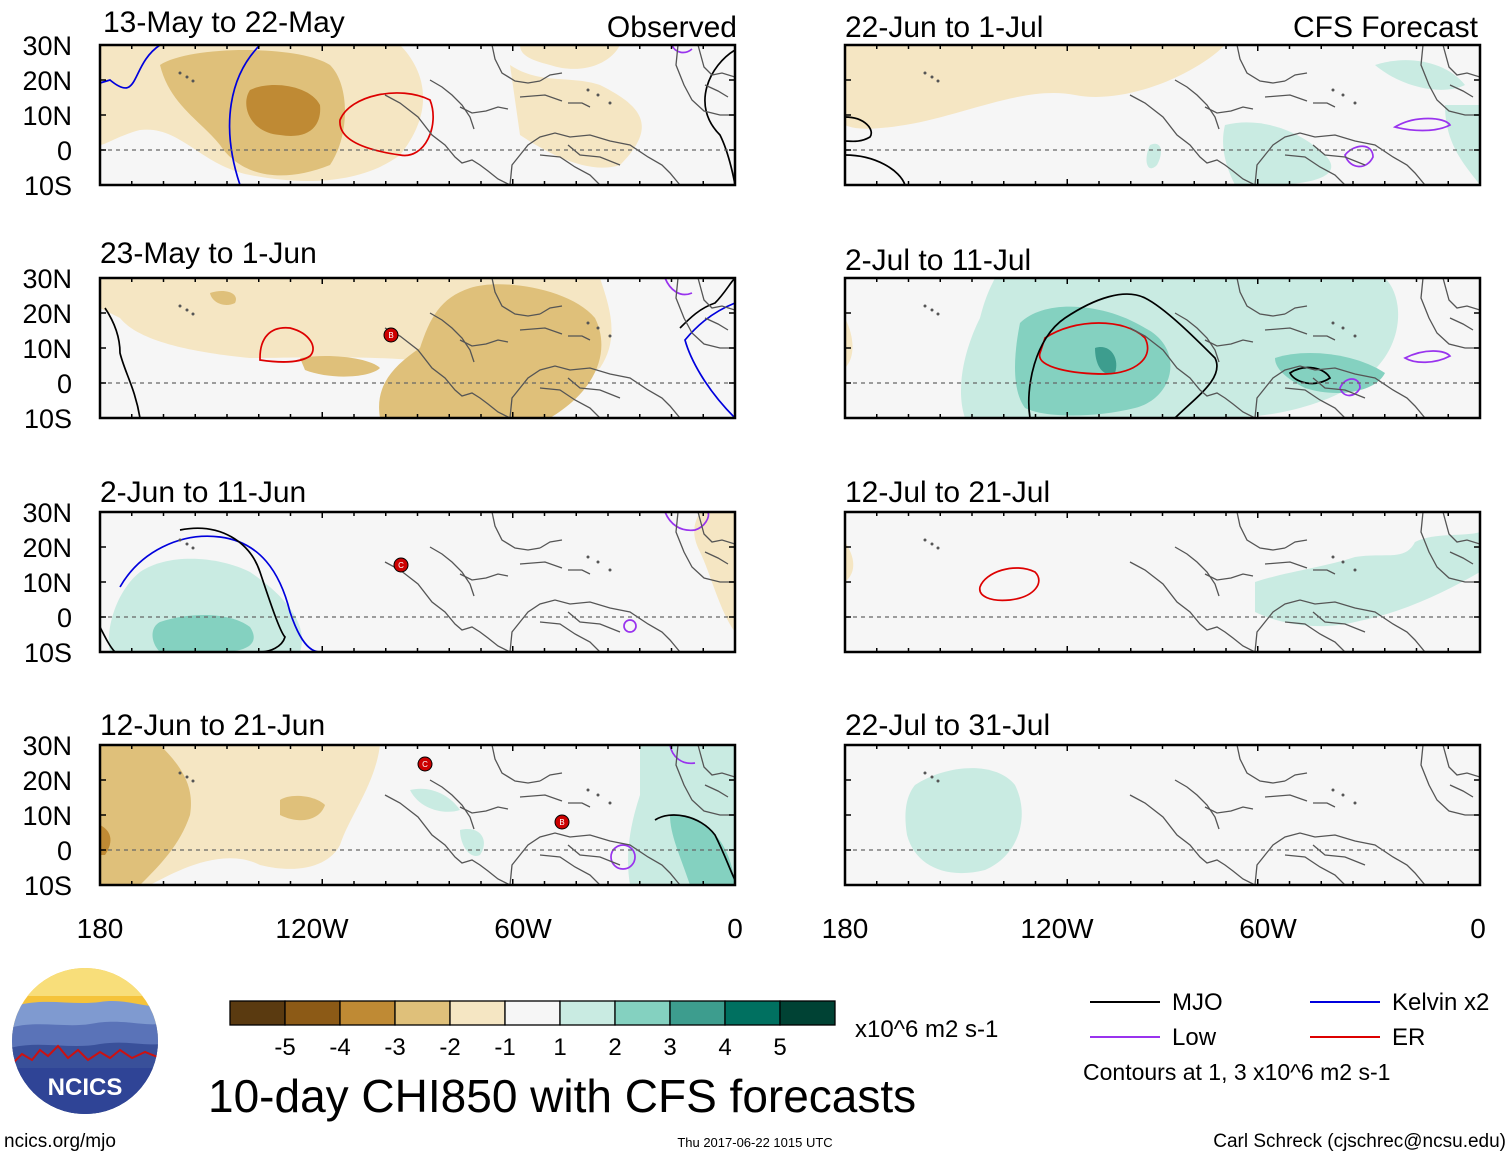 This screenshot has height=1158, width=1510. Describe the element at coordinates (938, 260) in the screenshot. I see `panel-period-label: 2-Jul to 11-Jul` at that location.